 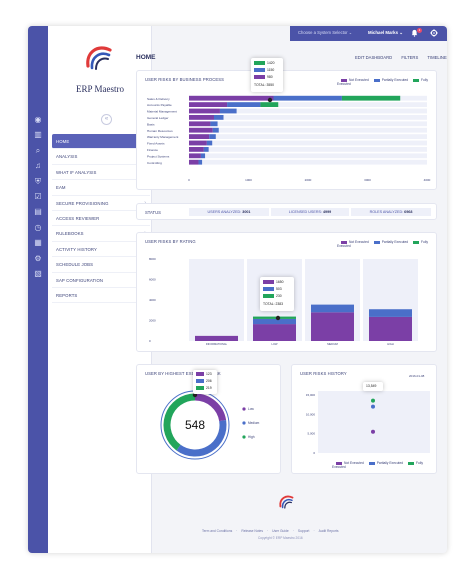 What do you see at coordinates (38, 212) in the screenshot?
I see `book-icon: ▤` at bounding box center [38, 212].